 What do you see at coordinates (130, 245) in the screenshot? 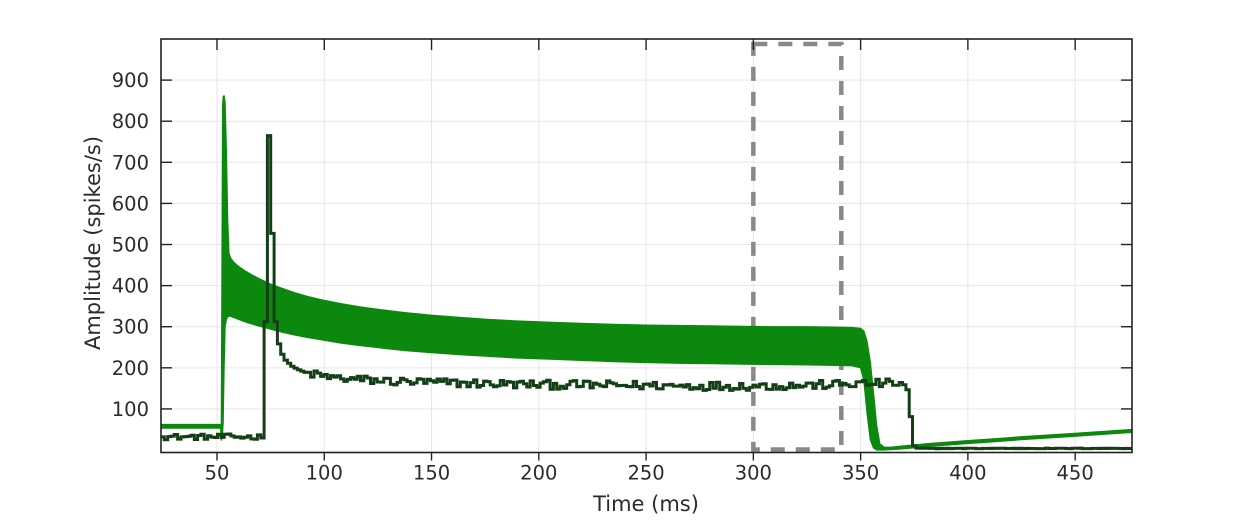
I see `y-tick-label: 500` at bounding box center [130, 245].